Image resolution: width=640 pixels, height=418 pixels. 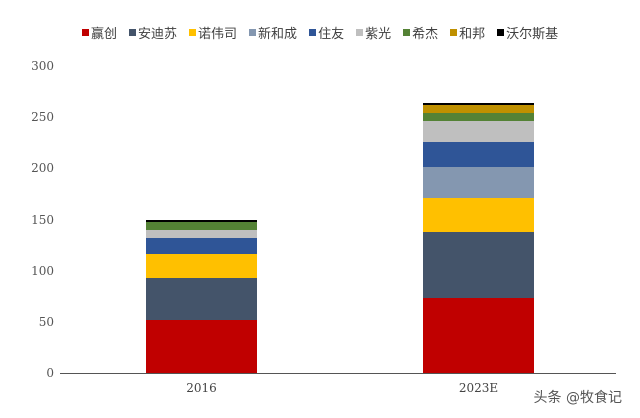 What do you see at coordinates (50, 373) in the screenshot?
I see `y-tick-label: 0` at bounding box center [50, 373].